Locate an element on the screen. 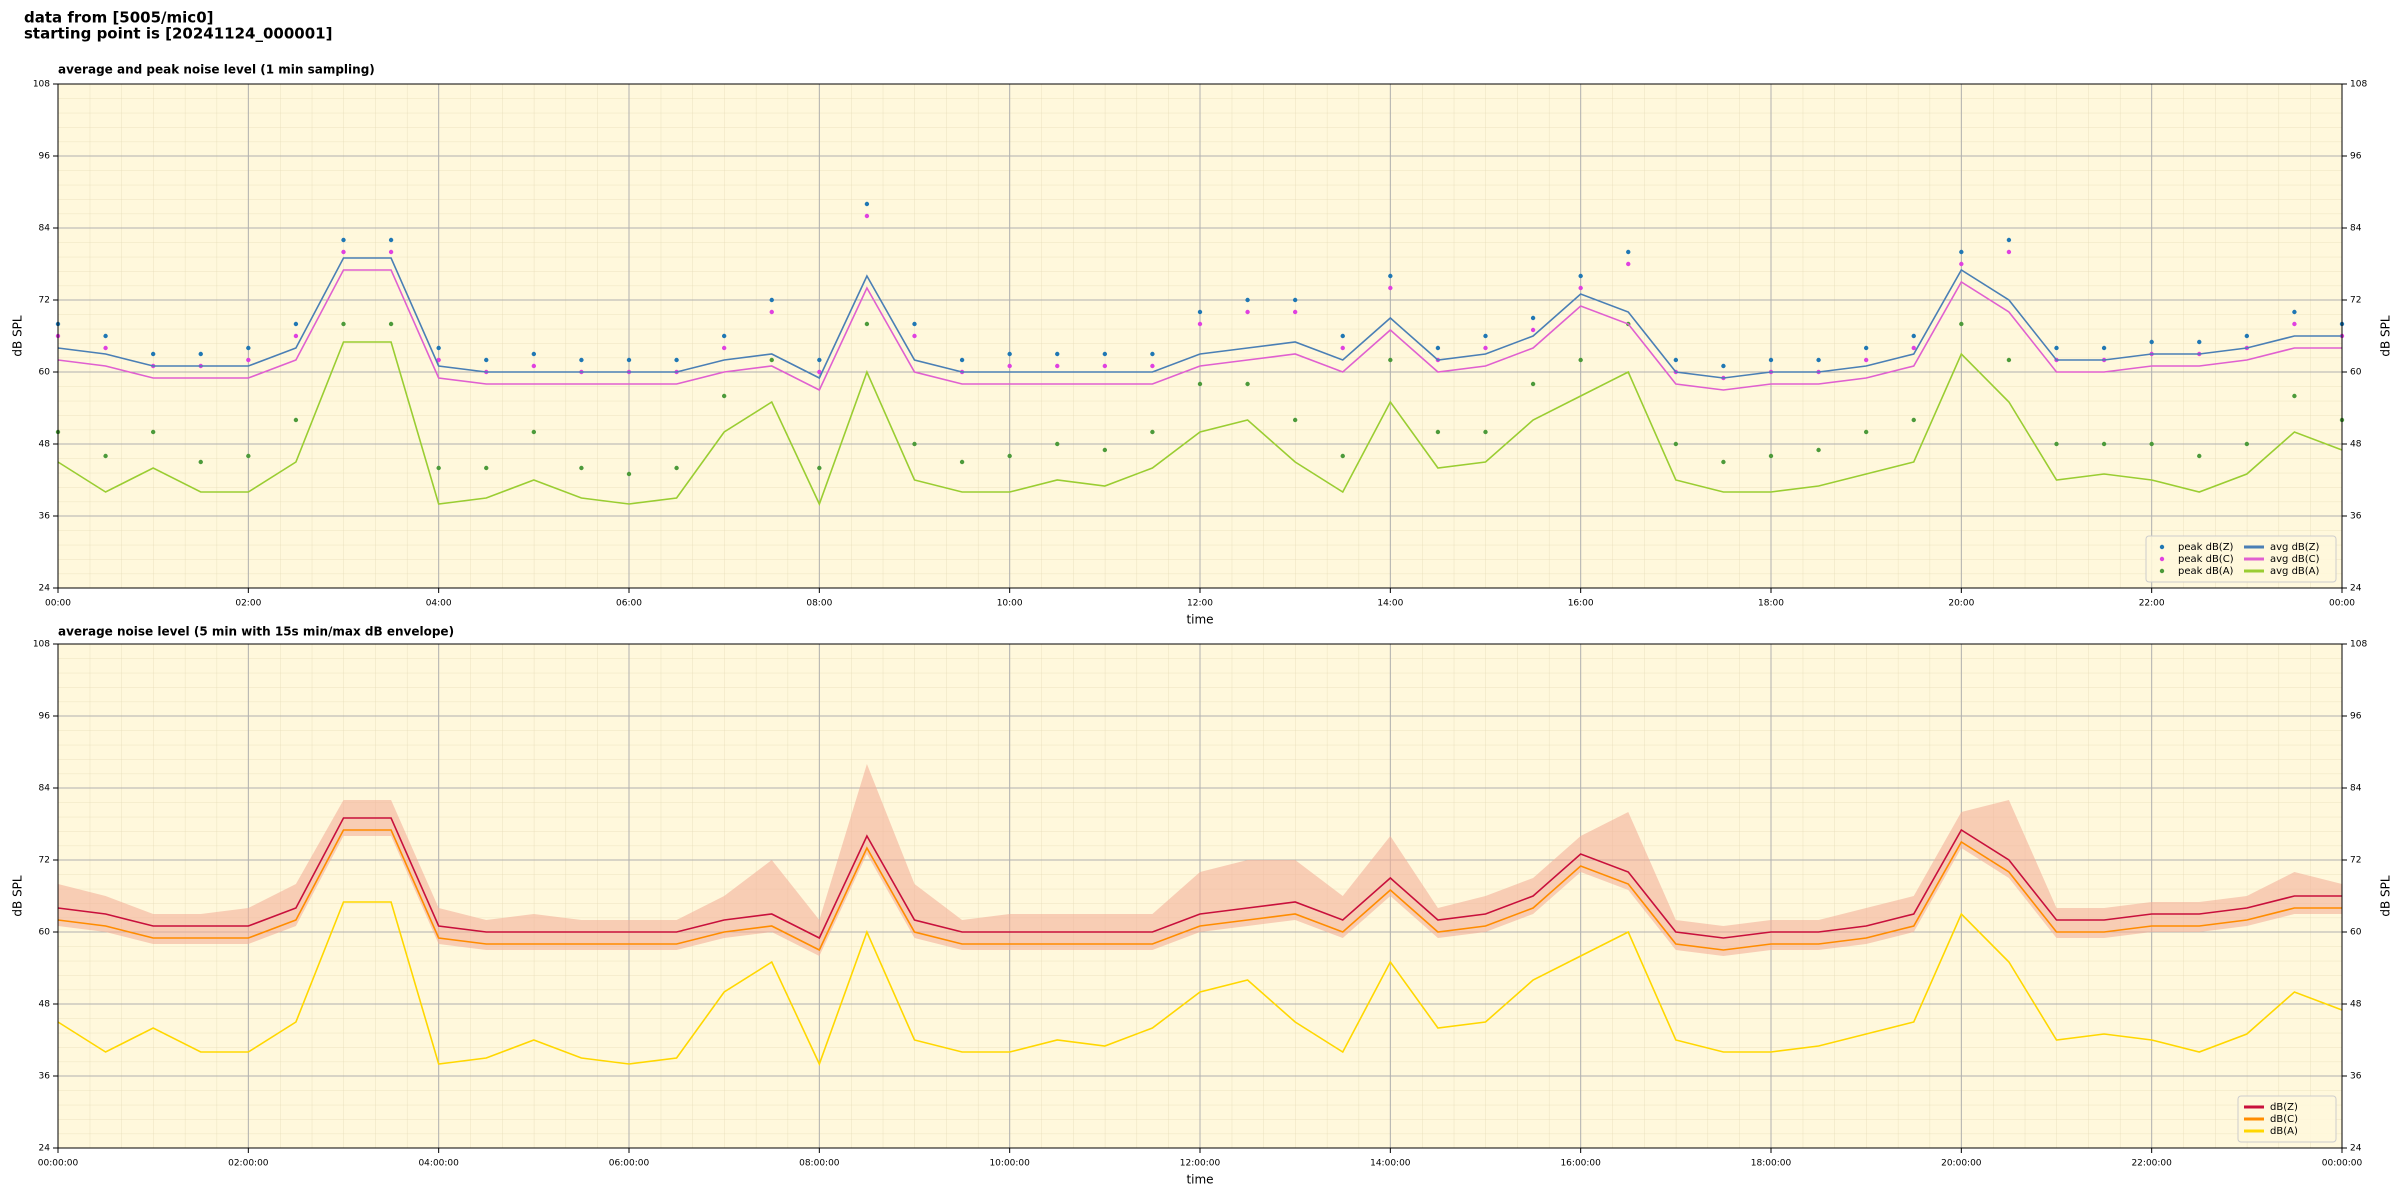 The width and height of the screenshot is (2400, 1200). y-tick-label: 96 is located at coordinates (2356, 157).